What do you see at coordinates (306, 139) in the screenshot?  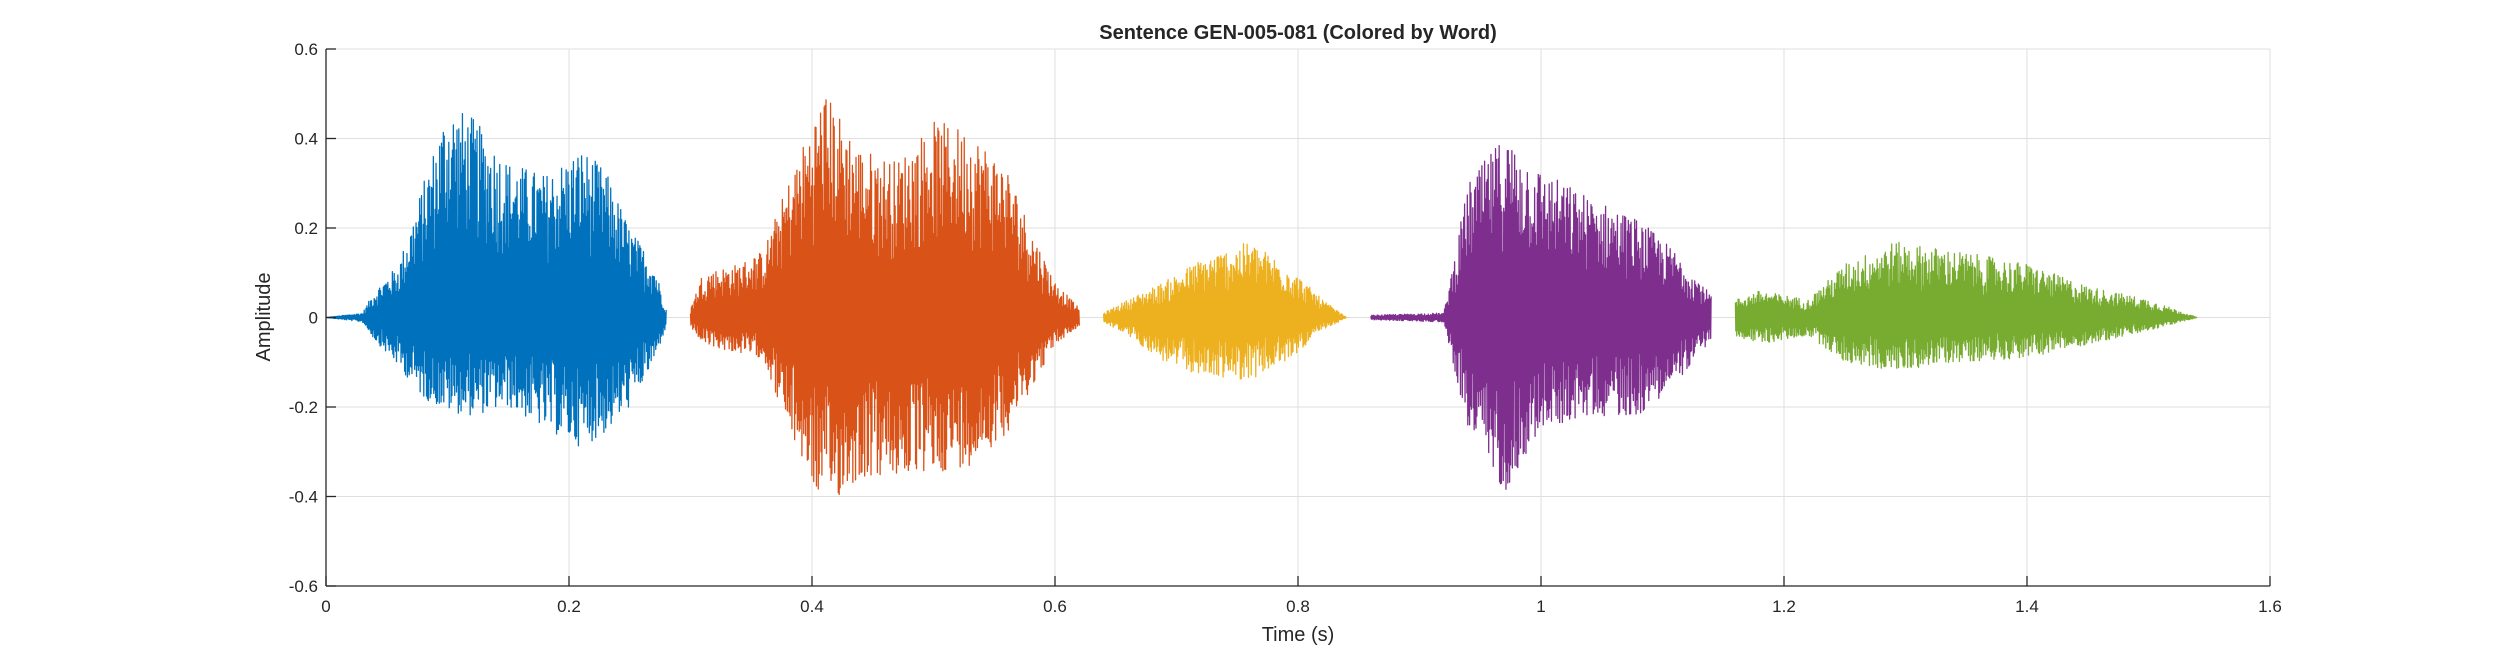 I see `y-tick-label: 0.4` at bounding box center [306, 139].